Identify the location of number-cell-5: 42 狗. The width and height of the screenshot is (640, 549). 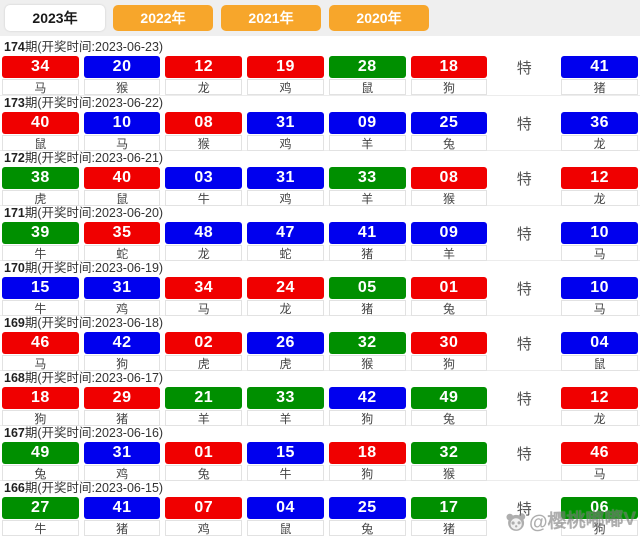
(367, 406).